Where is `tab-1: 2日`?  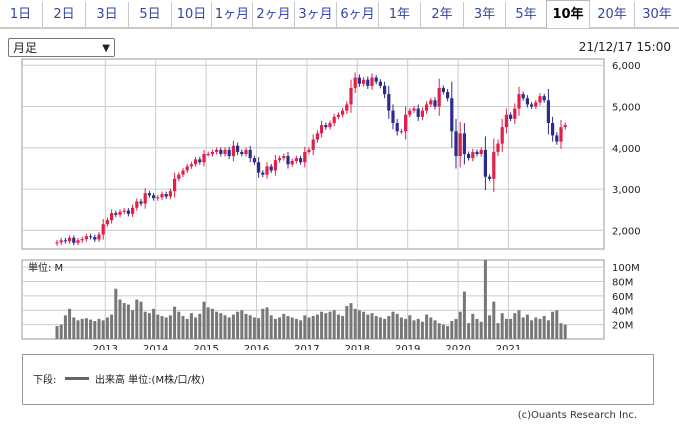 tab-1: 2日 is located at coordinates (63, 15).